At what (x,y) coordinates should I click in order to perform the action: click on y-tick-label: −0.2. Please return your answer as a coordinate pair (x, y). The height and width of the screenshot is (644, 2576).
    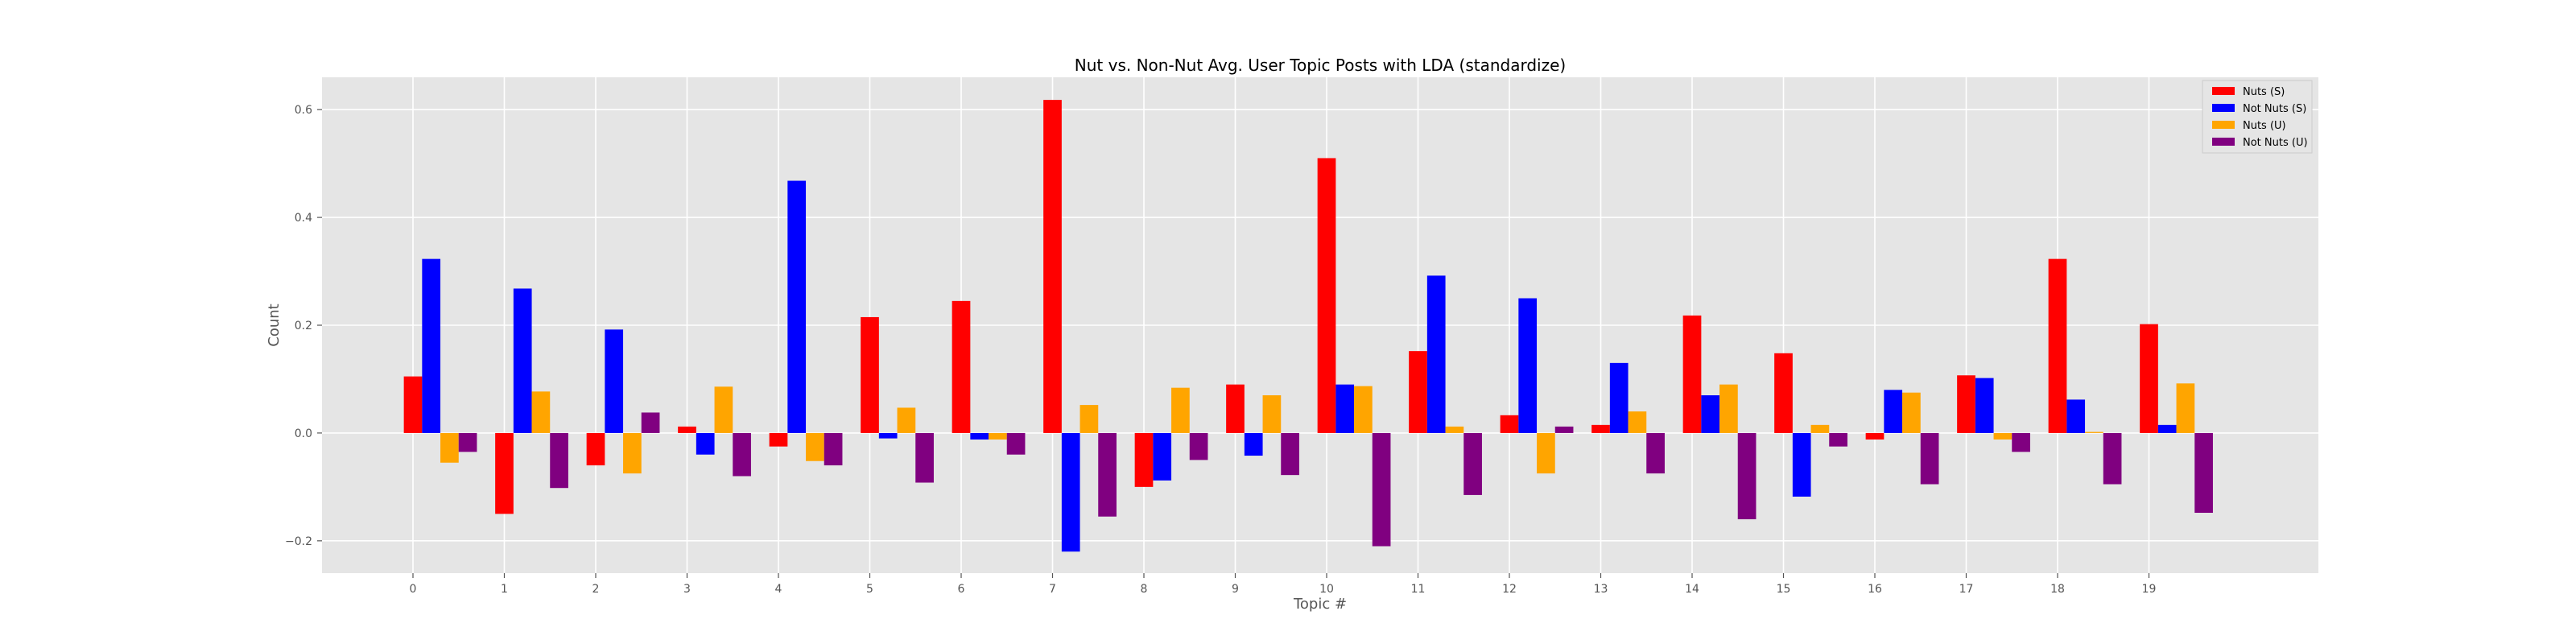
    Looking at the image, I should click on (298, 541).